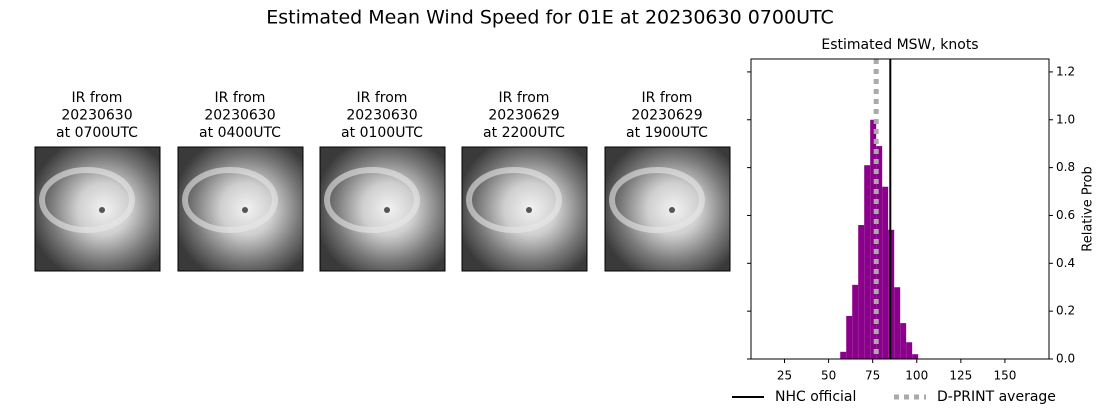  What do you see at coordinates (97, 133) in the screenshot?
I see `panel-title: at 0700UTC` at bounding box center [97, 133].